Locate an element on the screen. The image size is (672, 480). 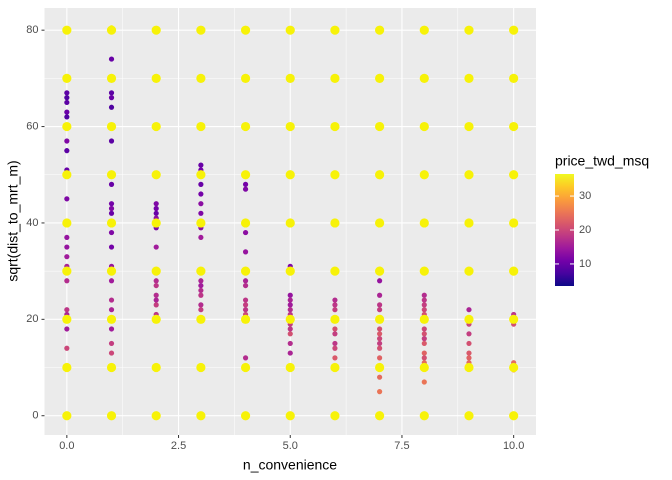
y-tick-label: 60 is located at coordinates (32, 126).